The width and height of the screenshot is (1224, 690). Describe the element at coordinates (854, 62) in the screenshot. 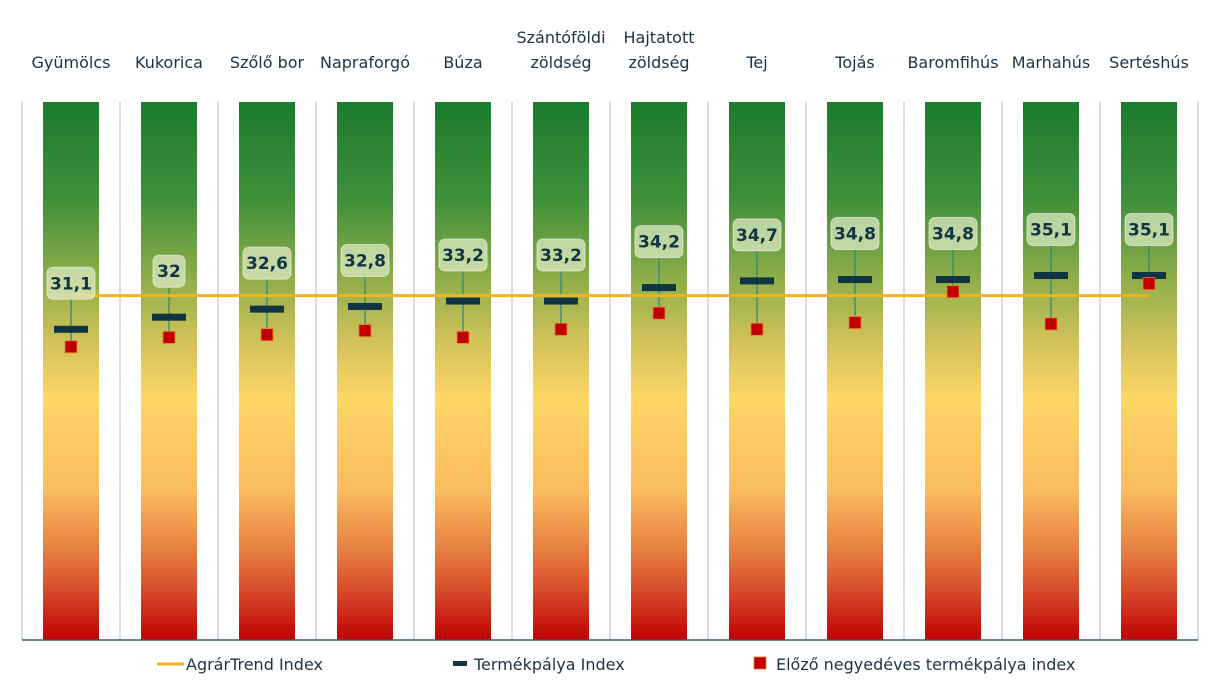

I see `category-label: Tojás` at that location.